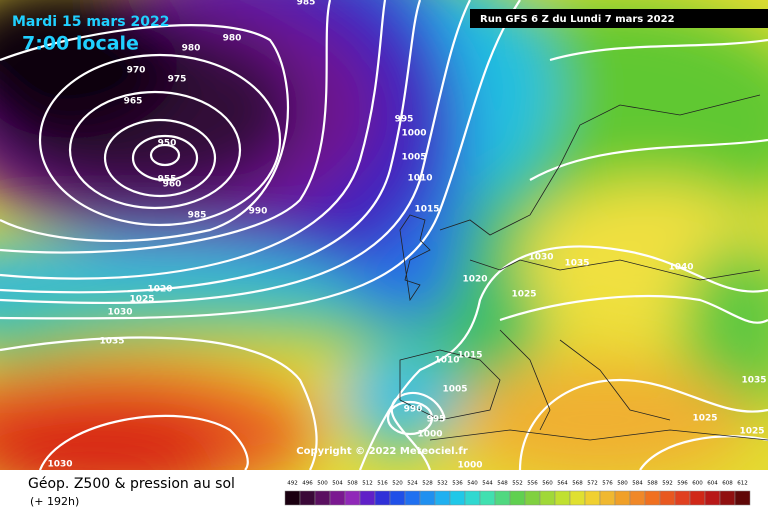 Image resolution: width=768 pixels, height=516 pixels. What do you see at coordinates (682, 484) in the screenshot?
I see `scale-label: 596` at bounding box center [682, 484].